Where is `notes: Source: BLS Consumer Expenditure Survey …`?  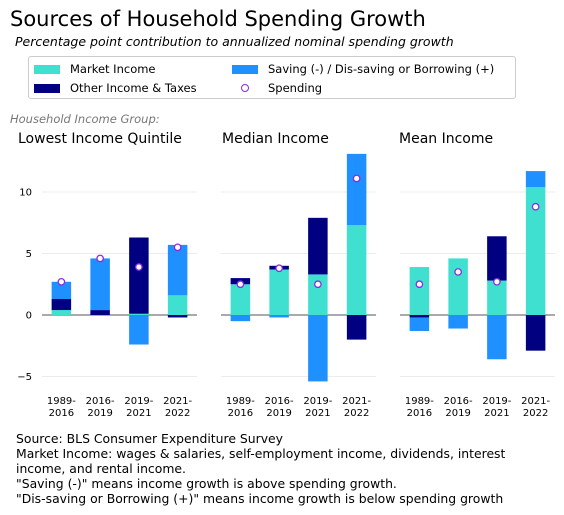 notes: Source: BLS Consumer Expenditure Survey … is located at coordinates (281, 468).